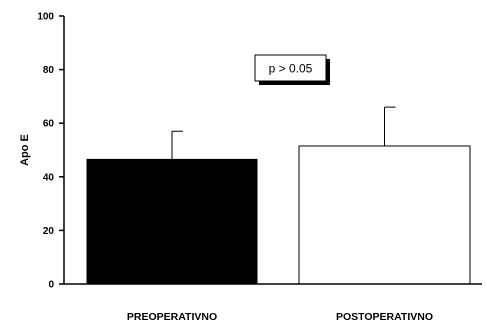  I want to click on x-categories-group: PREOPERATIVNO POSTOPERATIVNO, so click(280, 317).